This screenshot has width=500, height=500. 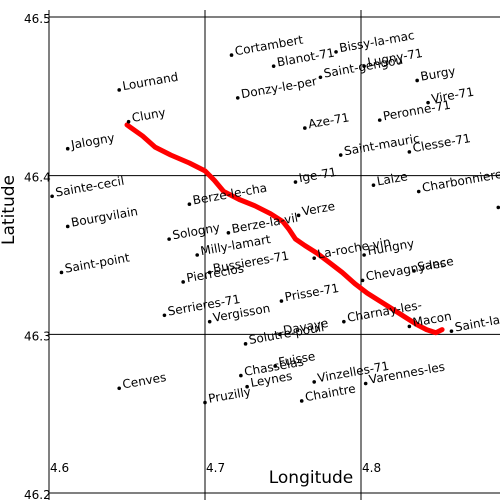 What do you see at coordinates (37, 178) in the screenshot?
I see `y-tick-label: 46.4` at bounding box center [37, 178].